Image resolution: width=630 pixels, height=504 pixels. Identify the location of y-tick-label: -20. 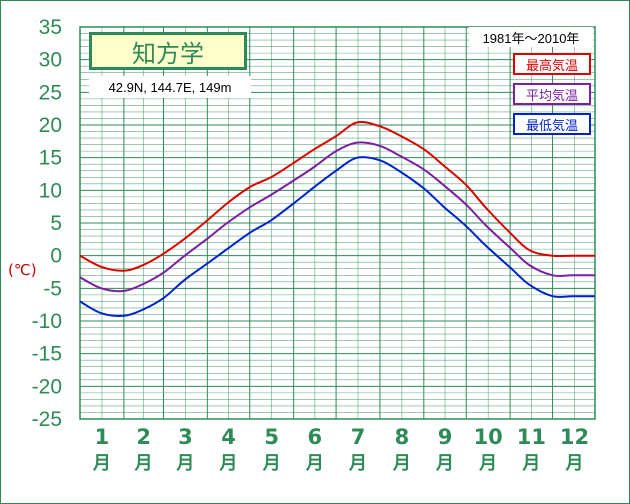
(47, 386).